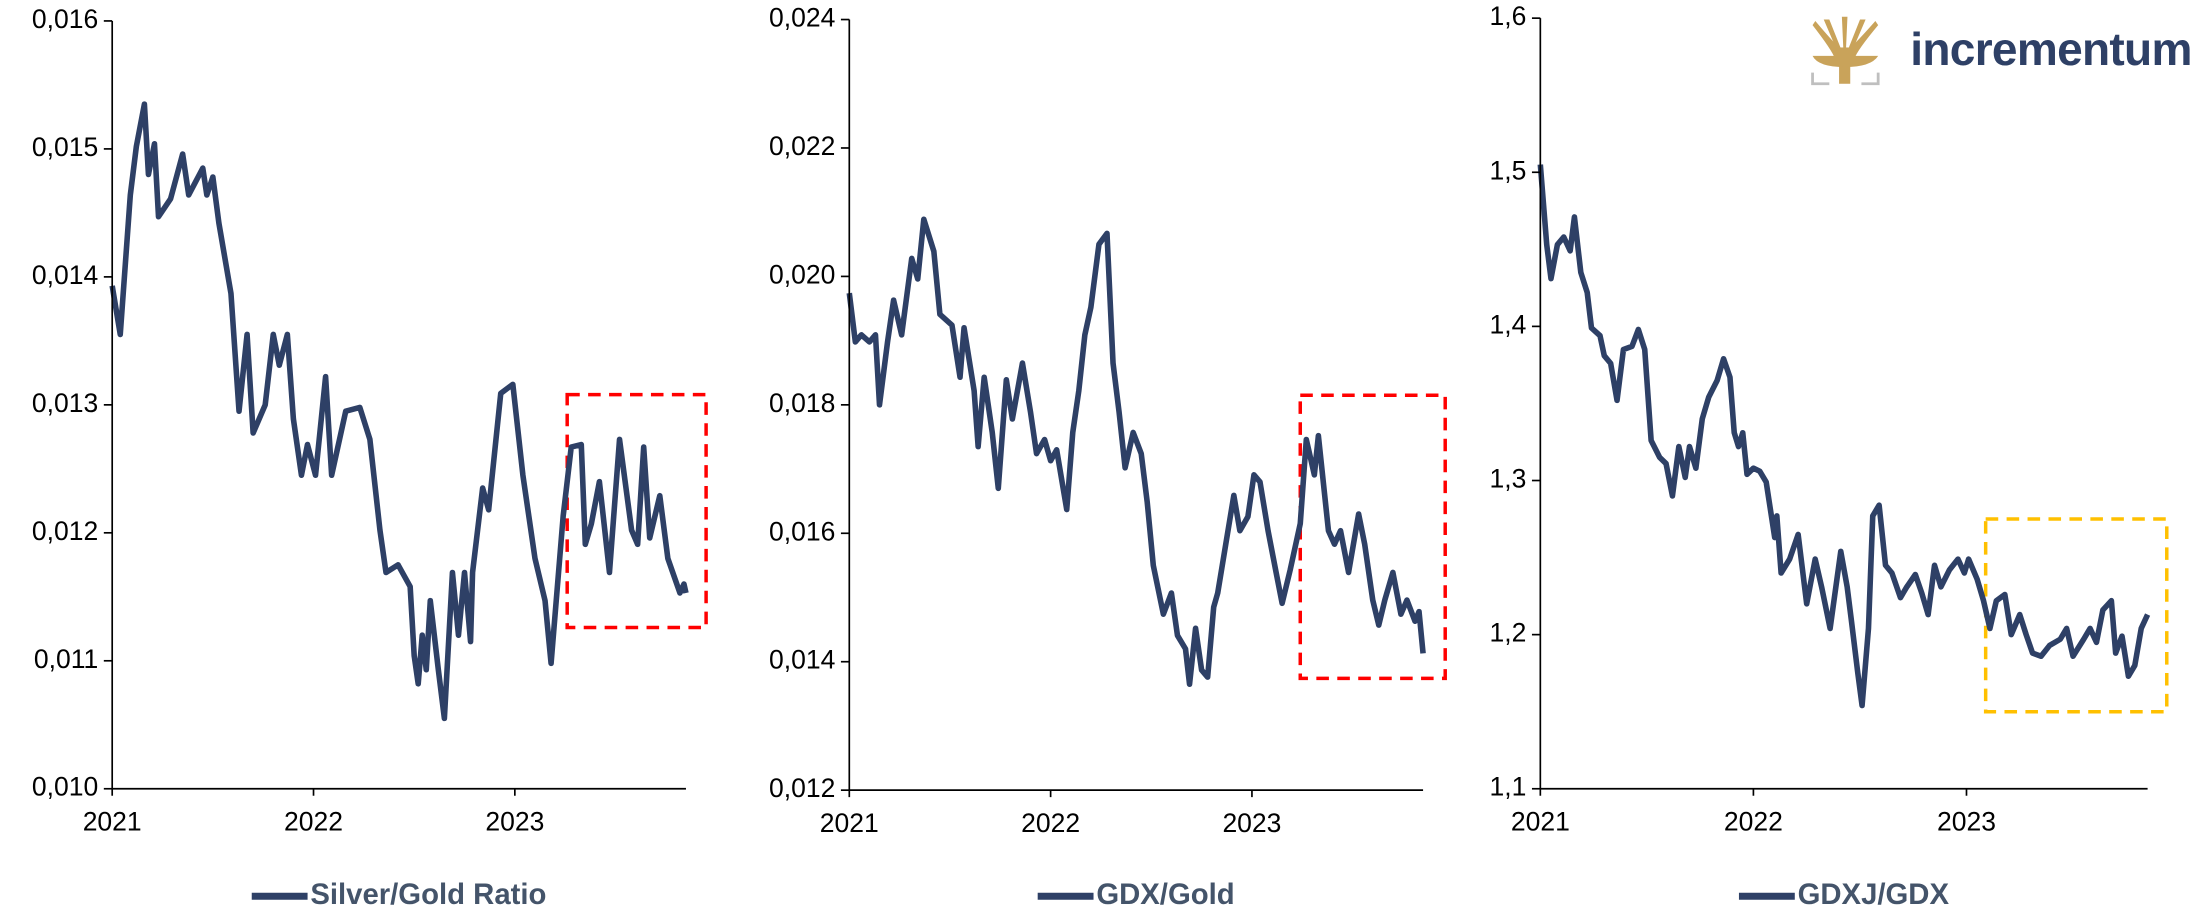 This screenshot has height=913, width=2190. I want to click on y-tick-label: 0,013, so click(65, 403).